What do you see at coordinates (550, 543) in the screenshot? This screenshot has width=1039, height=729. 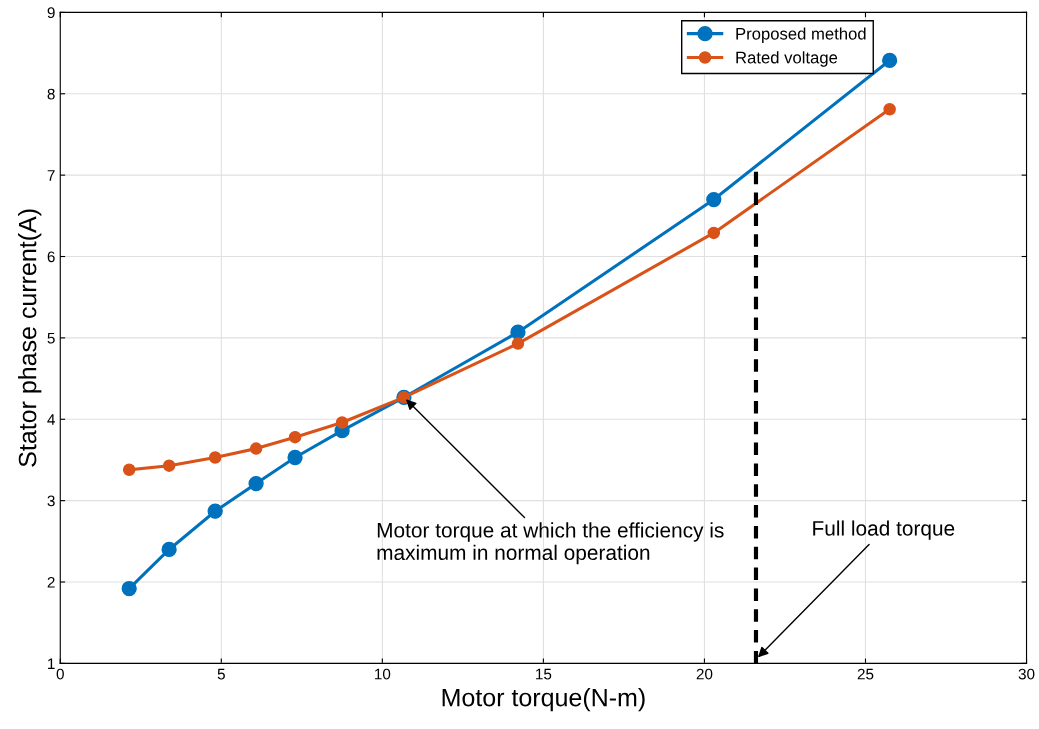 I see `annotation: Motor torque at which the efficiency is maximum in normal operation` at bounding box center [550, 543].